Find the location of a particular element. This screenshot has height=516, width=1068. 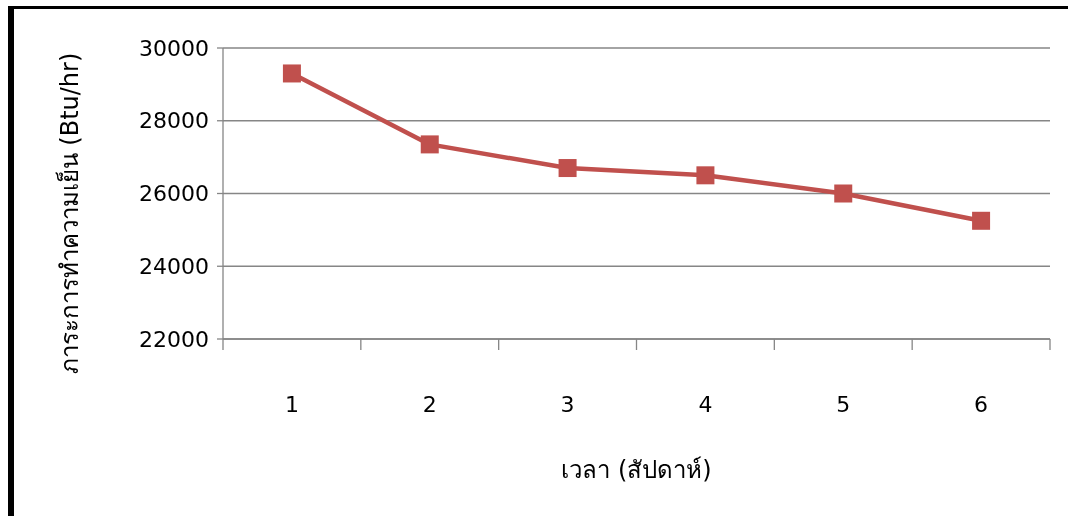

x-tick-label: 2 is located at coordinates (429, 404).